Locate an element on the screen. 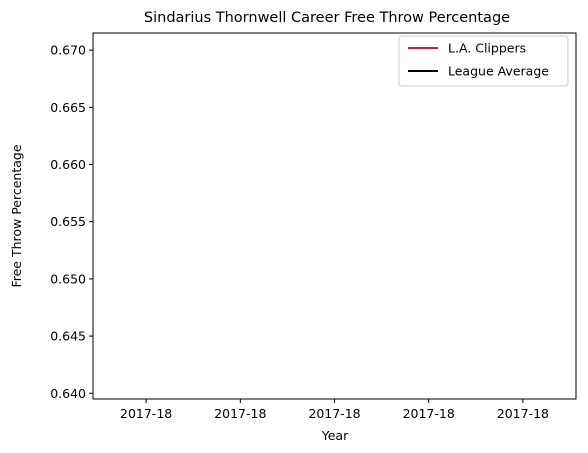  y-tick-label: 0.670 is located at coordinates (68, 50).